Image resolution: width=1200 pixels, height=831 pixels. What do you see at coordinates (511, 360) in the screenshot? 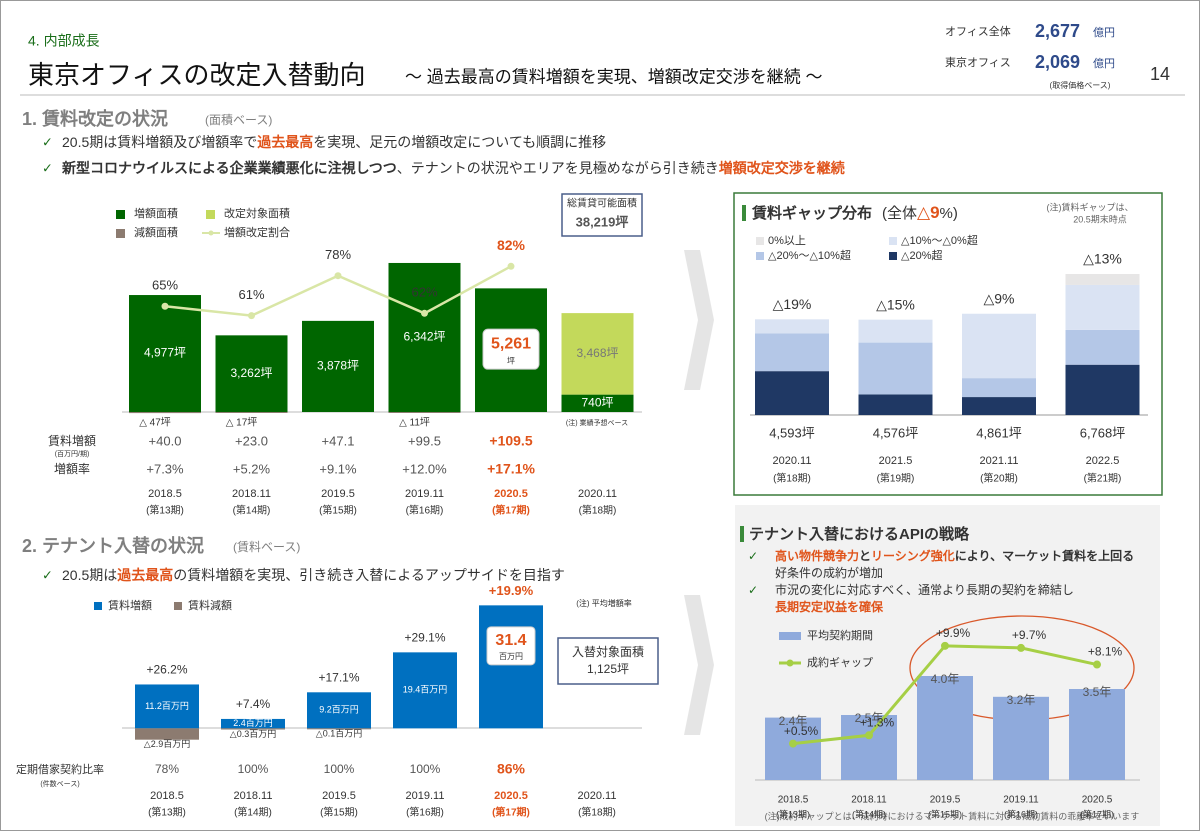
I see `data-label-unit: 坪` at bounding box center [511, 360].